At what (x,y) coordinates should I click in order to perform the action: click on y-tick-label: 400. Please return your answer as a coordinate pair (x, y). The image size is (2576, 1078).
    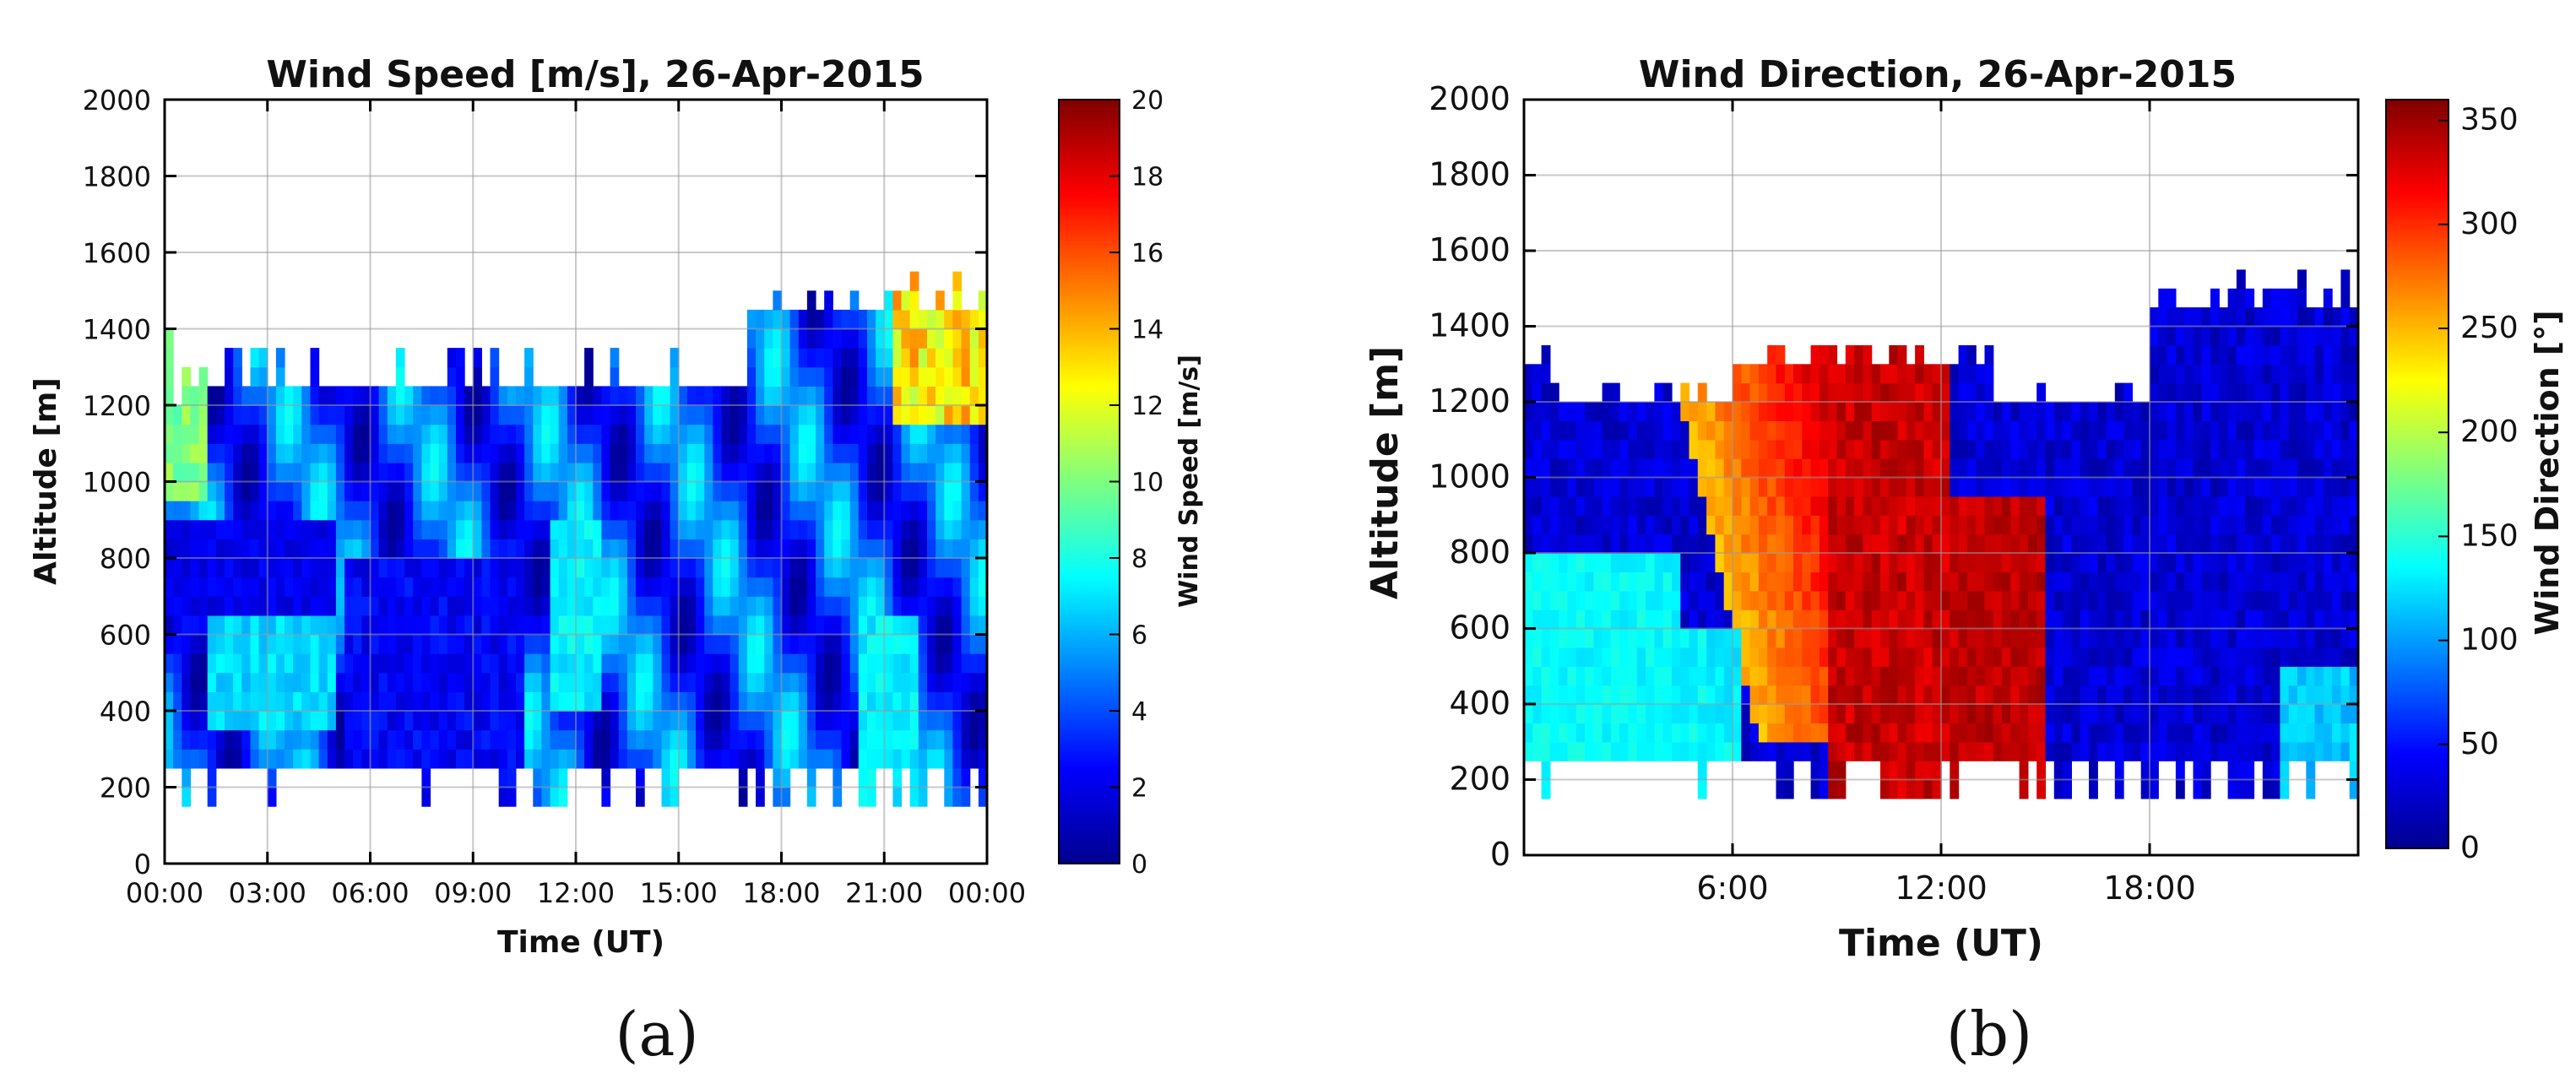
    Looking at the image, I should click on (1480, 703).